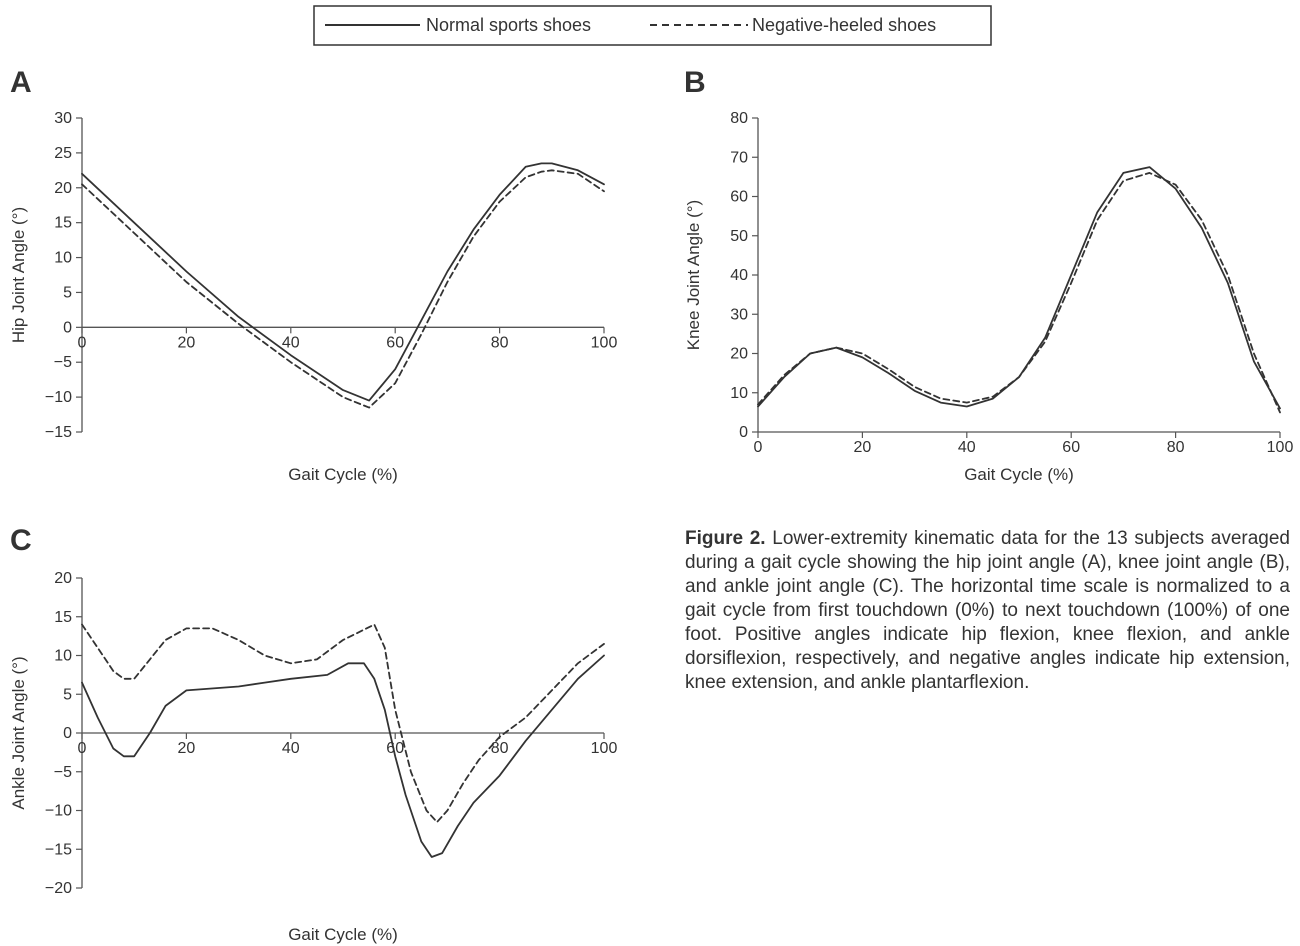 Image resolution: width=1300 pixels, height=946 pixels. What do you see at coordinates (1071, 447) in the screenshot?
I see `knee-x-tick-label: 60` at bounding box center [1071, 447].